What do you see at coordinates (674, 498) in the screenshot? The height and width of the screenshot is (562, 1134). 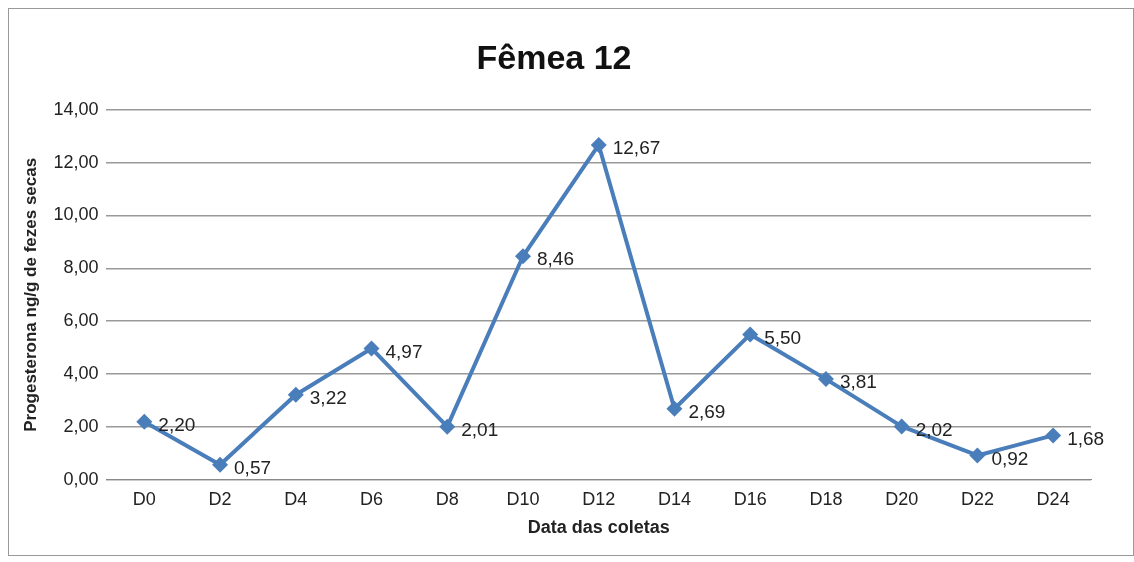 I see `x-tick-label: D14` at bounding box center [674, 498].